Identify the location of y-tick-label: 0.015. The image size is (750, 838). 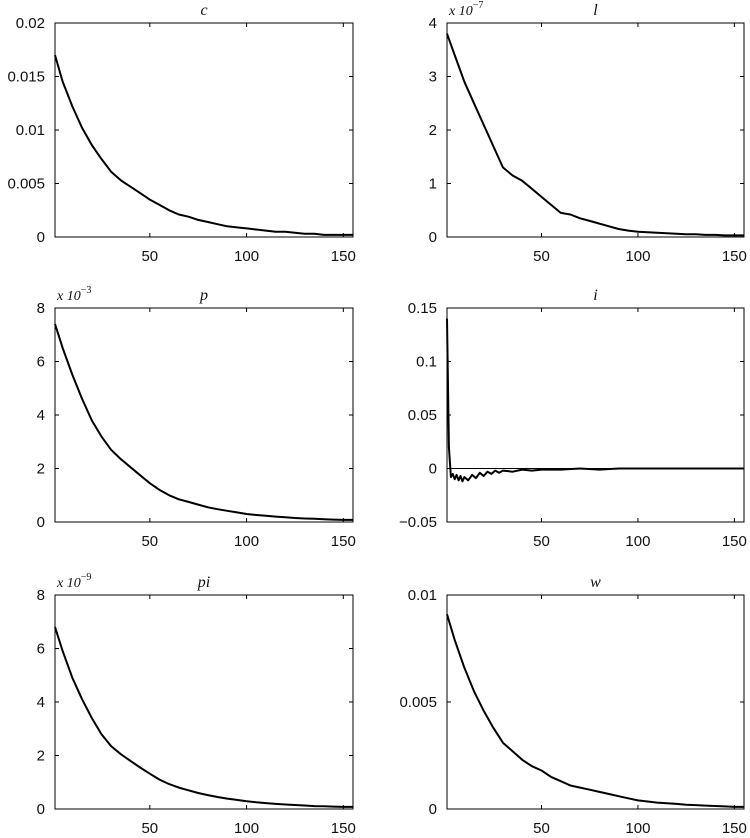
(26, 77).